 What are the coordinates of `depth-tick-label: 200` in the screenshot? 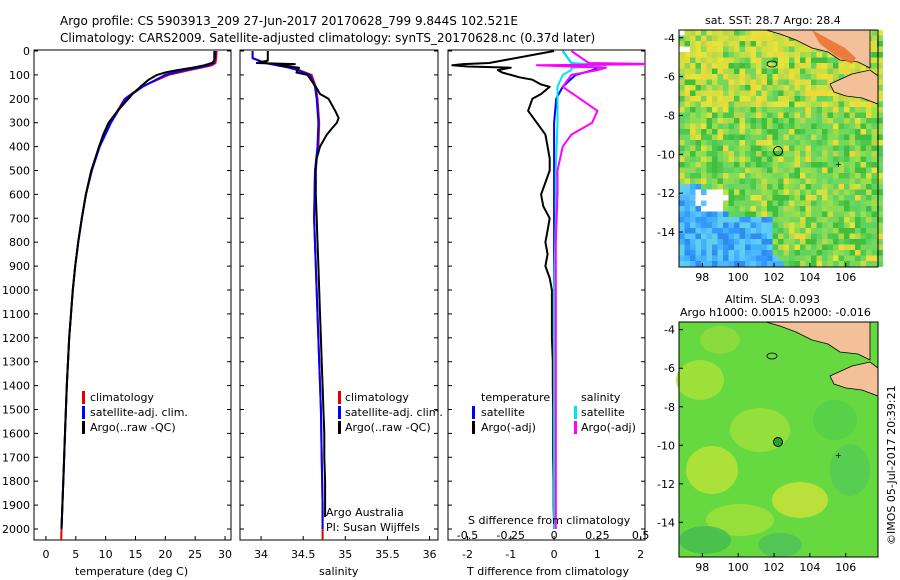 It's located at (19, 99).